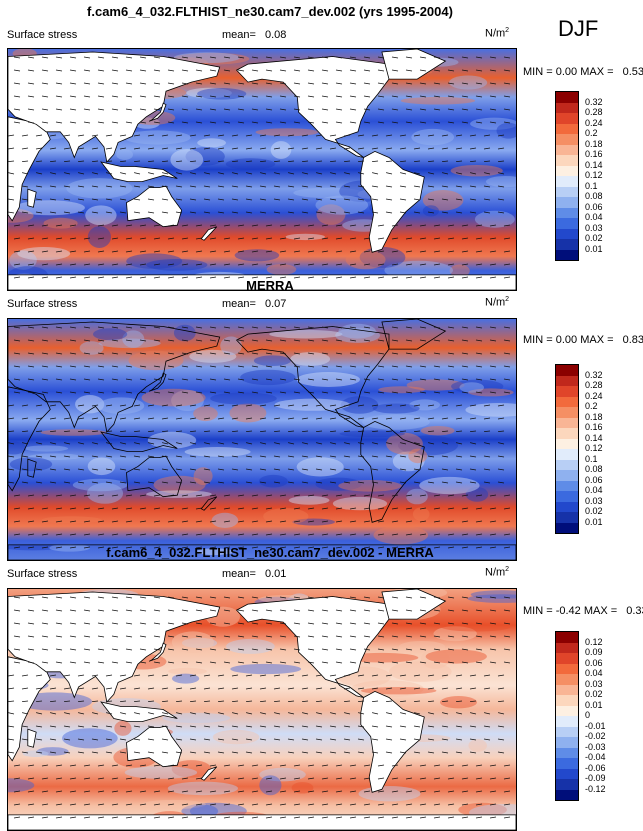 The width and height of the screenshot is (643, 831). Describe the element at coordinates (591, 458) in the screenshot. I see `colorbar-tick-label: 0.1` at that location.